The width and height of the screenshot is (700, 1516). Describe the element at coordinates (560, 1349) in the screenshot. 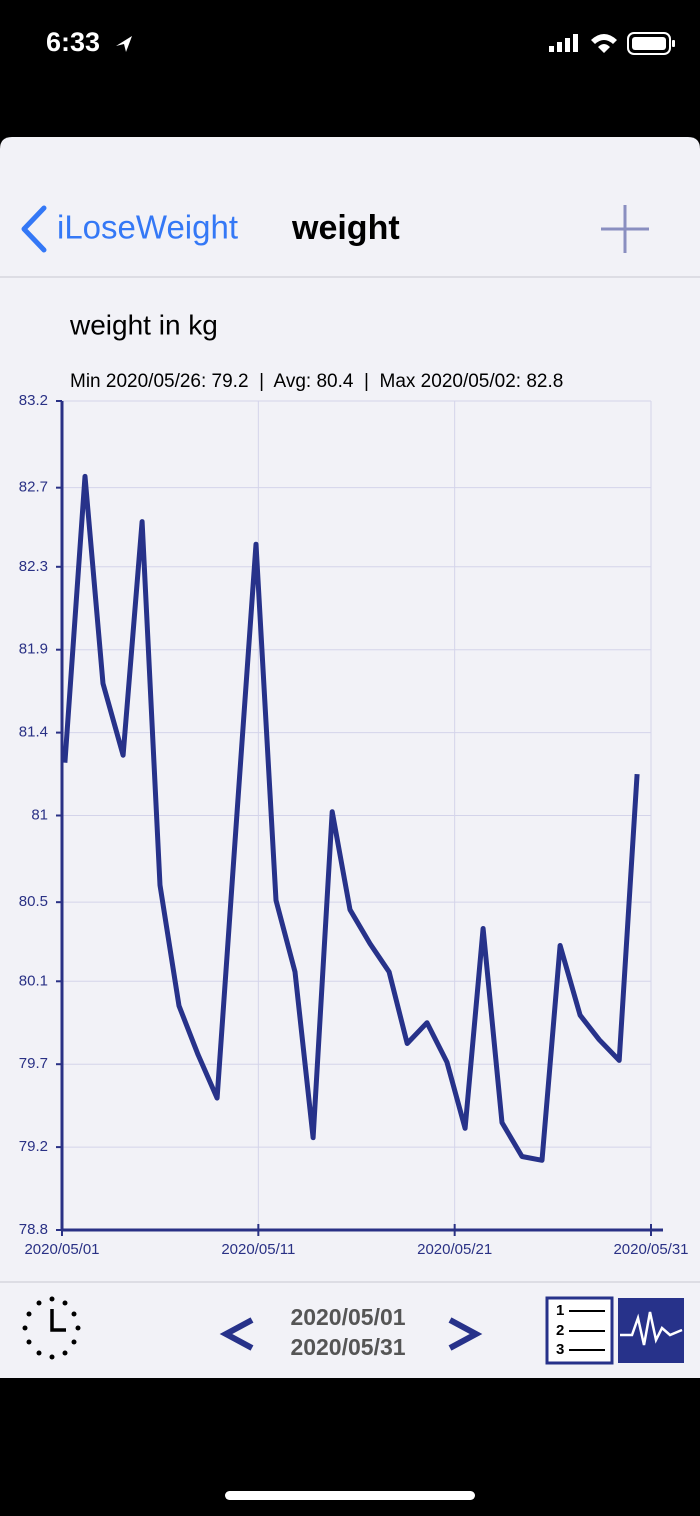

I see `svg-text: 3` at that location.